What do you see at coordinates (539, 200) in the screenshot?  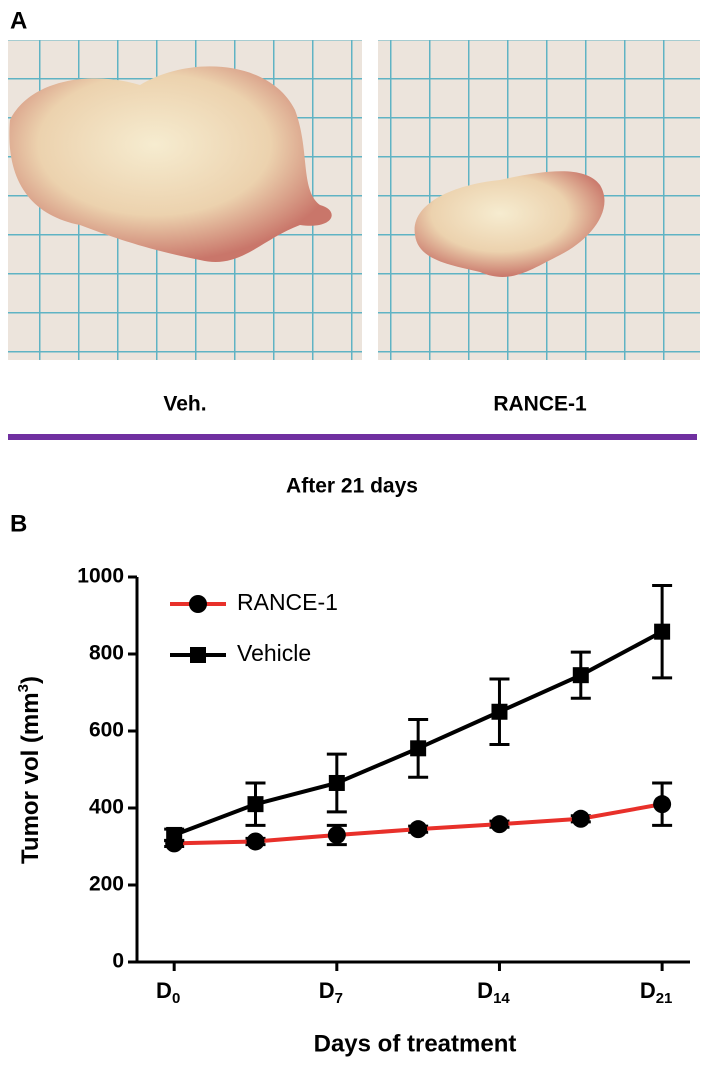 I see `photo-rance` at bounding box center [539, 200].